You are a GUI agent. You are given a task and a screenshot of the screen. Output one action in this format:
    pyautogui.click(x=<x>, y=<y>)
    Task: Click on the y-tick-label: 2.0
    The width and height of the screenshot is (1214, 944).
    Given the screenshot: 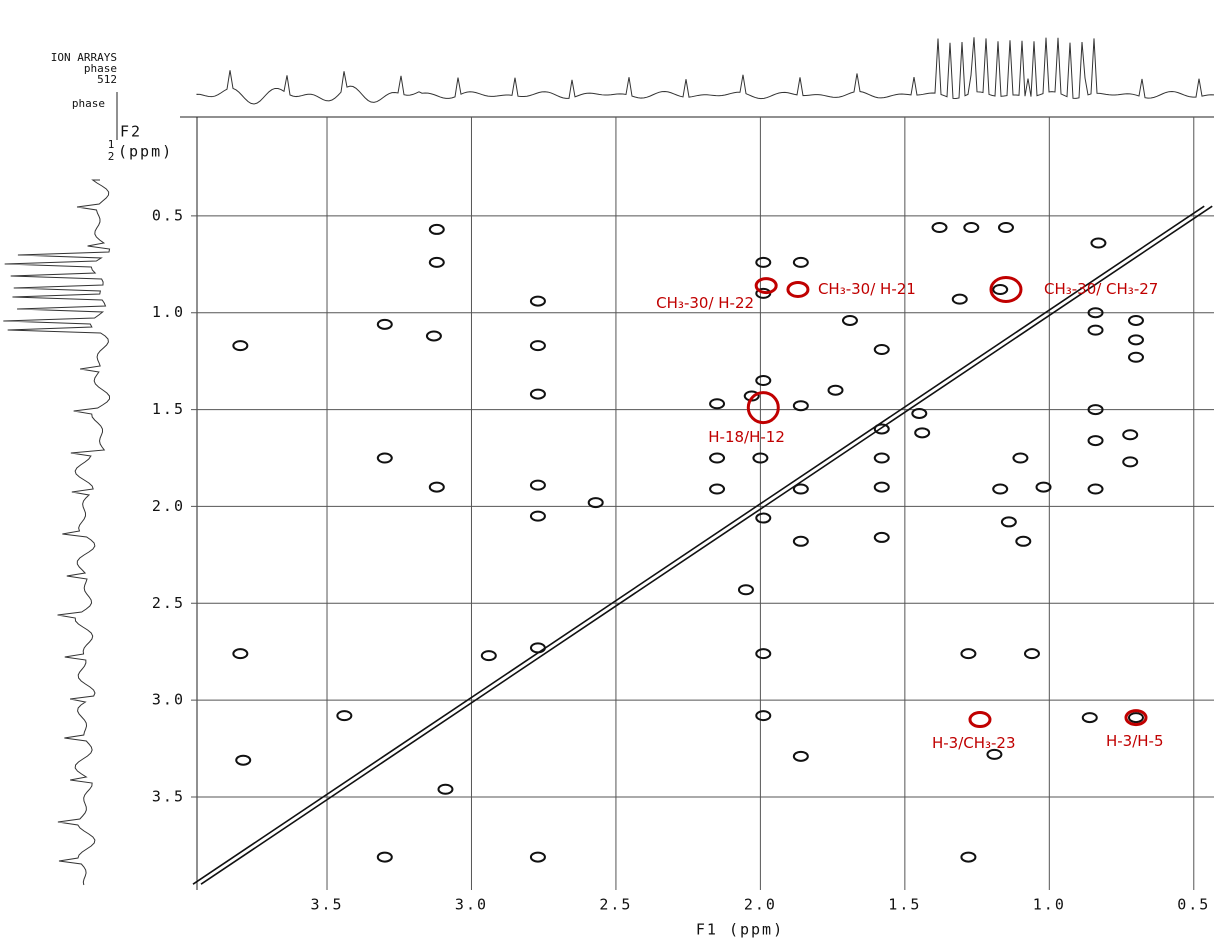 What is the action you would take?
    pyautogui.click(x=168, y=506)
    